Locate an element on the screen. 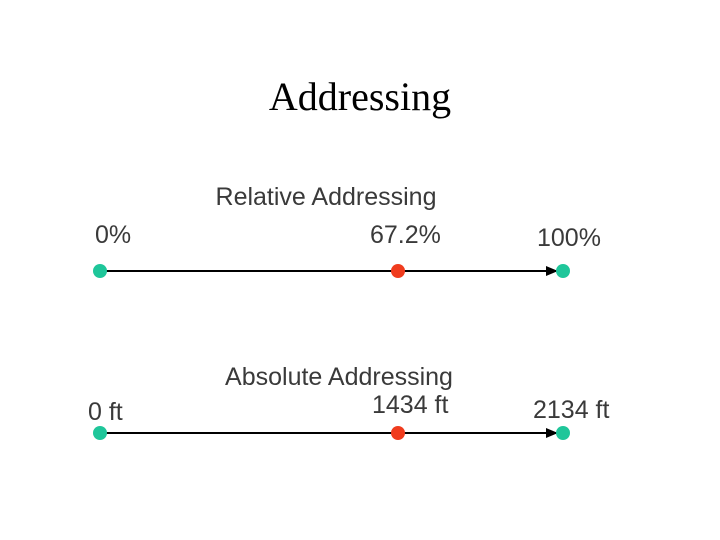  slide-title: Addressing is located at coordinates (360, 96).